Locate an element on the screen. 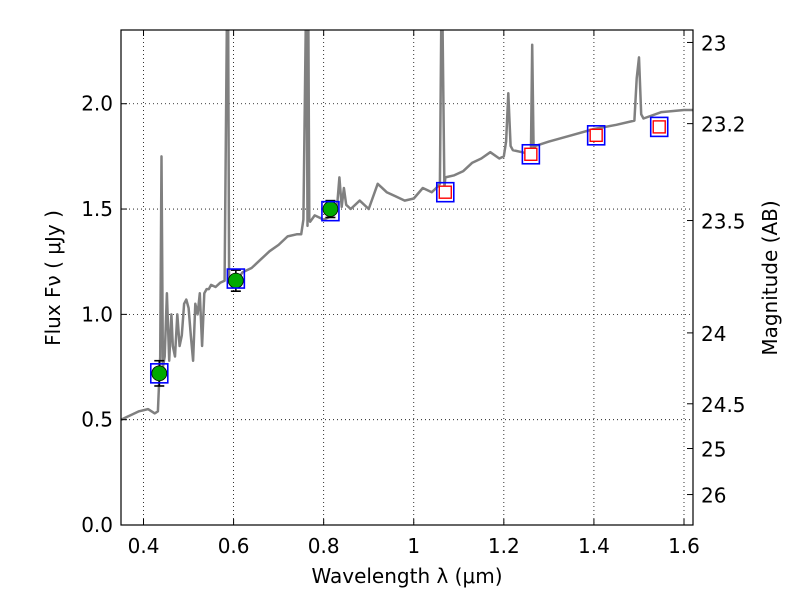 This screenshot has height=600, width=800. y-tick-label: 2.0 is located at coordinates (97, 104).